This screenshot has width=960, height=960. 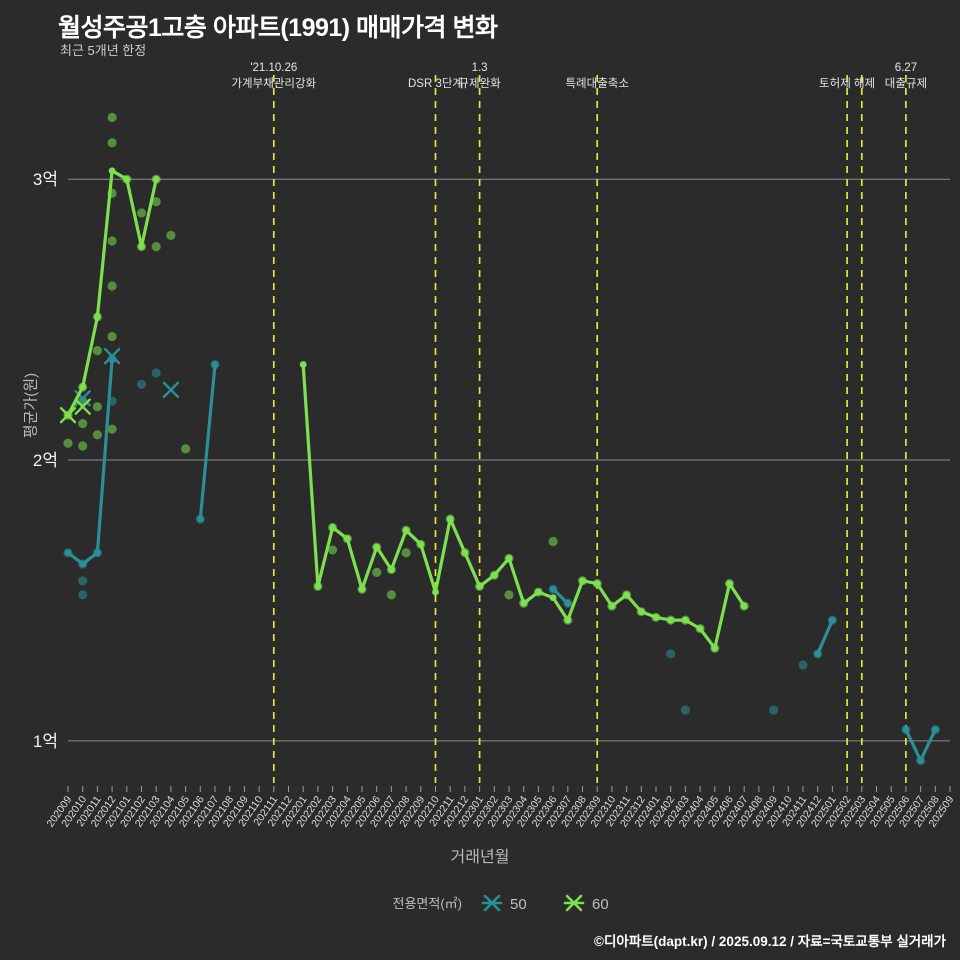 I want to click on event-label: 1.3, so click(x=480, y=68).